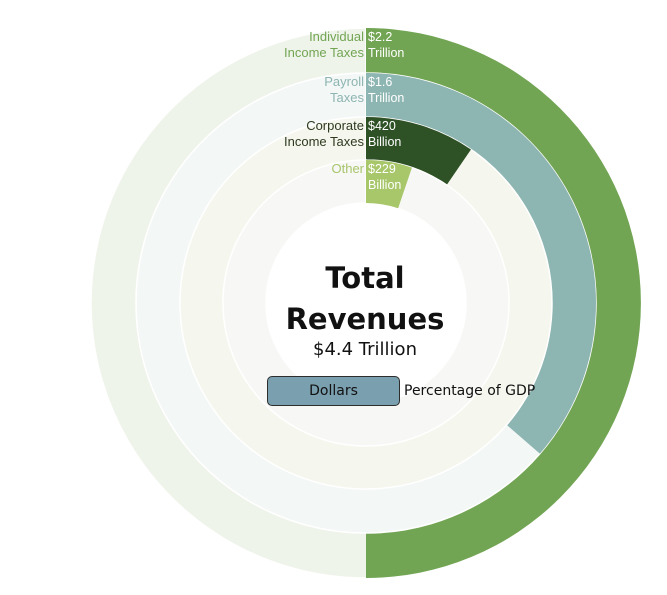 Image resolution: width=667 pixels, height=595 pixels. What do you see at coordinates (365, 298) in the screenshot?
I see `chart-title: Total Revenues` at bounding box center [365, 298].